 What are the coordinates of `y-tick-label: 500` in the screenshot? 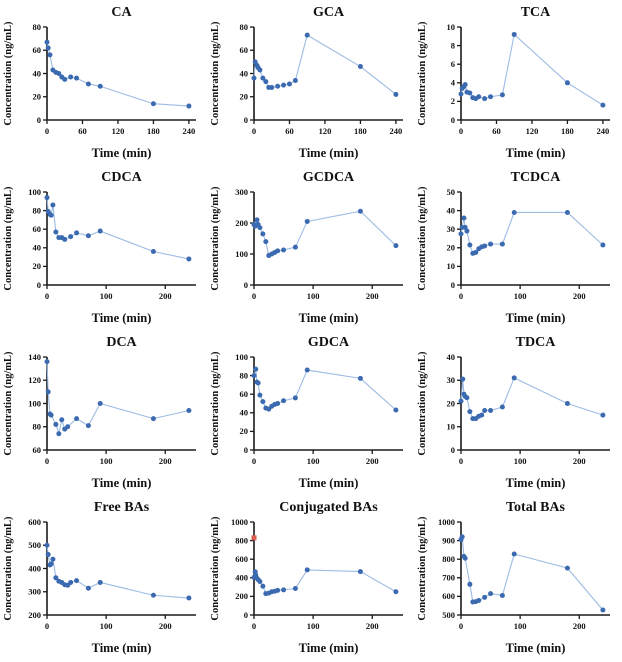 It's located at (34, 545).